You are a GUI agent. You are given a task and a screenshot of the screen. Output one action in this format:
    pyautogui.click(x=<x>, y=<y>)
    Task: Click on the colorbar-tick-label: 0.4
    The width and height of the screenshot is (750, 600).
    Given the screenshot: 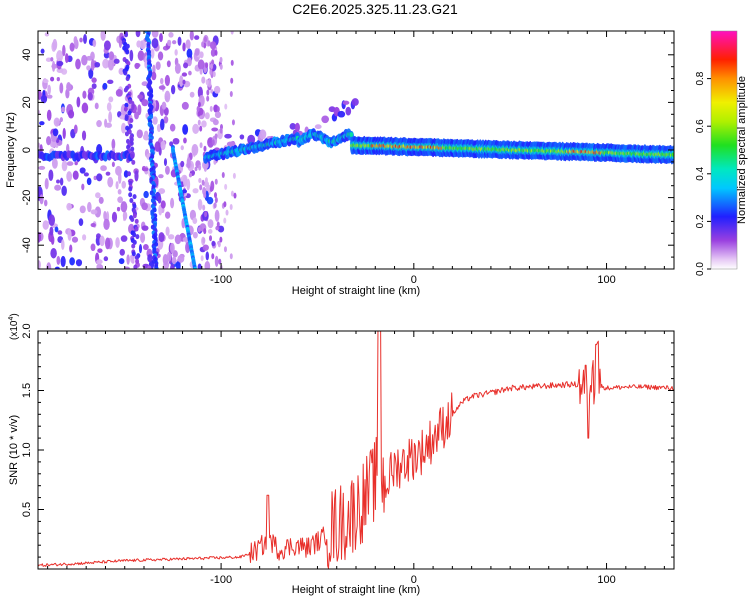 What is the action you would take?
    pyautogui.click(x=700, y=173)
    